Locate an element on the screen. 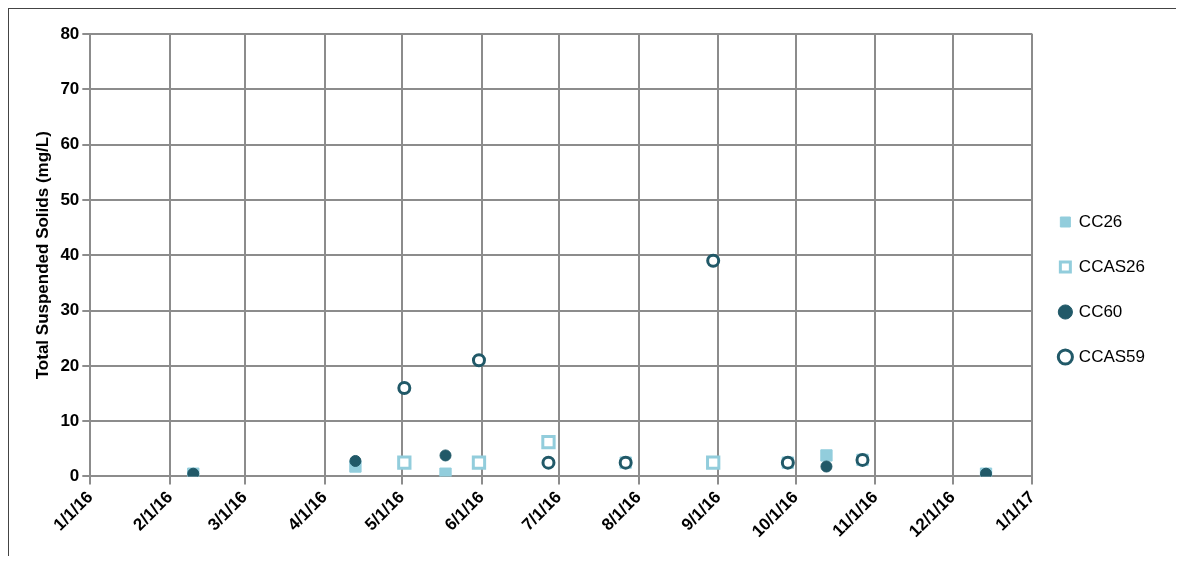 This screenshot has width=1182, height=562. y-tick-label: 0 is located at coordinates (74, 476).